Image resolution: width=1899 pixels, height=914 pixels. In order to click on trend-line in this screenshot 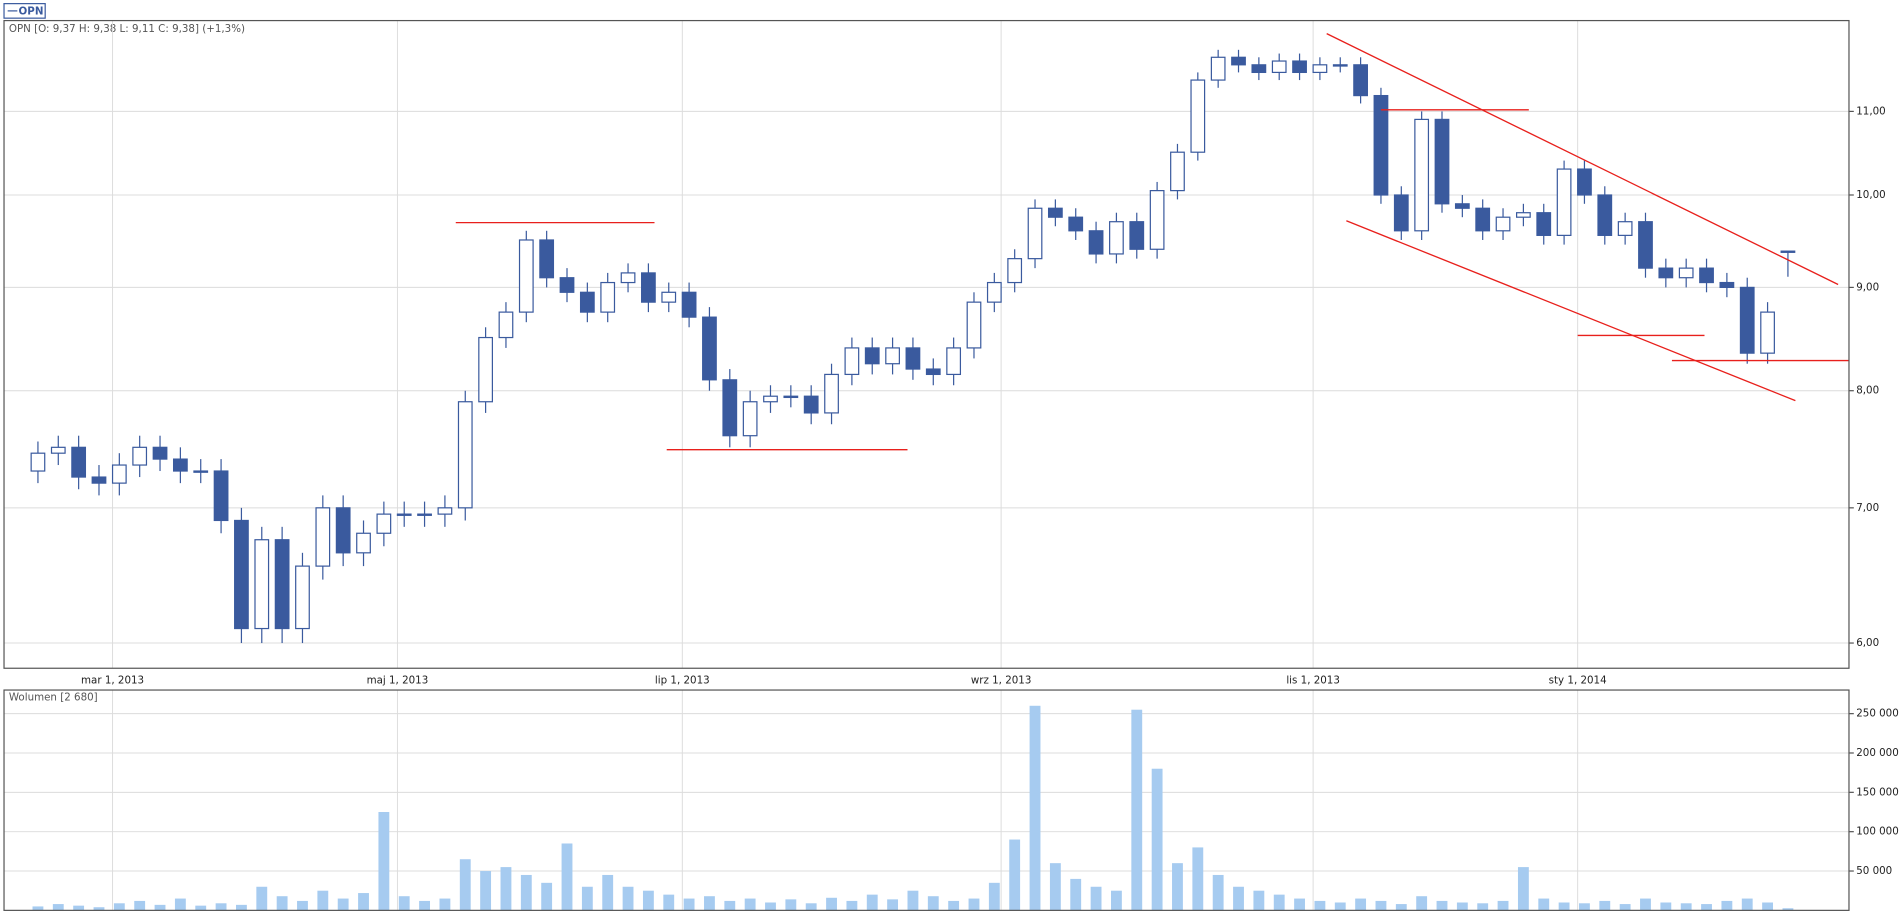, I will do `click(1582, 159)`.